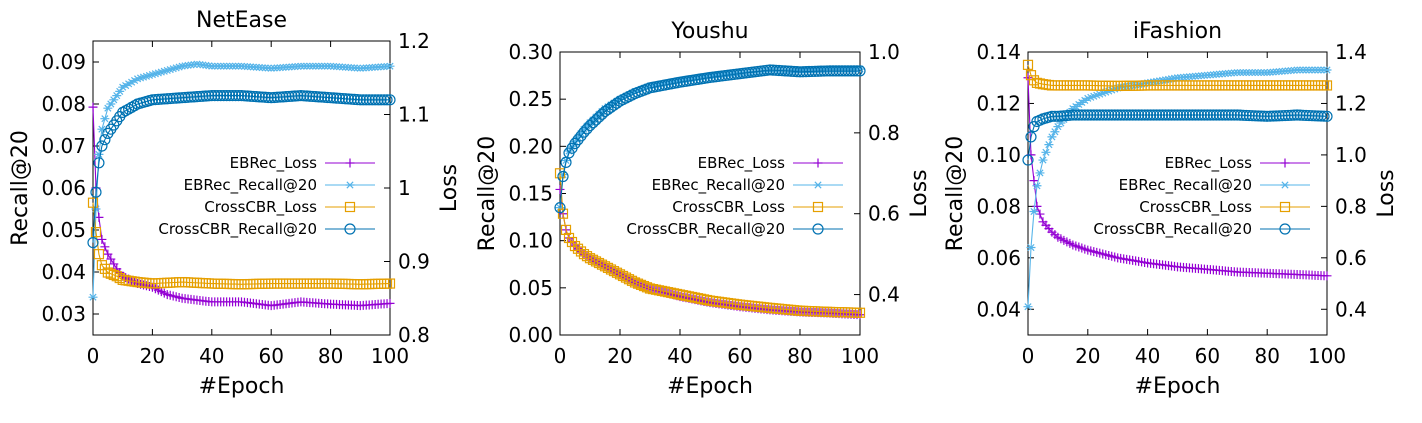  Describe the element at coordinates (250, 185) in the screenshot. I see `legend-label: EBRec_Recall@20` at that location.